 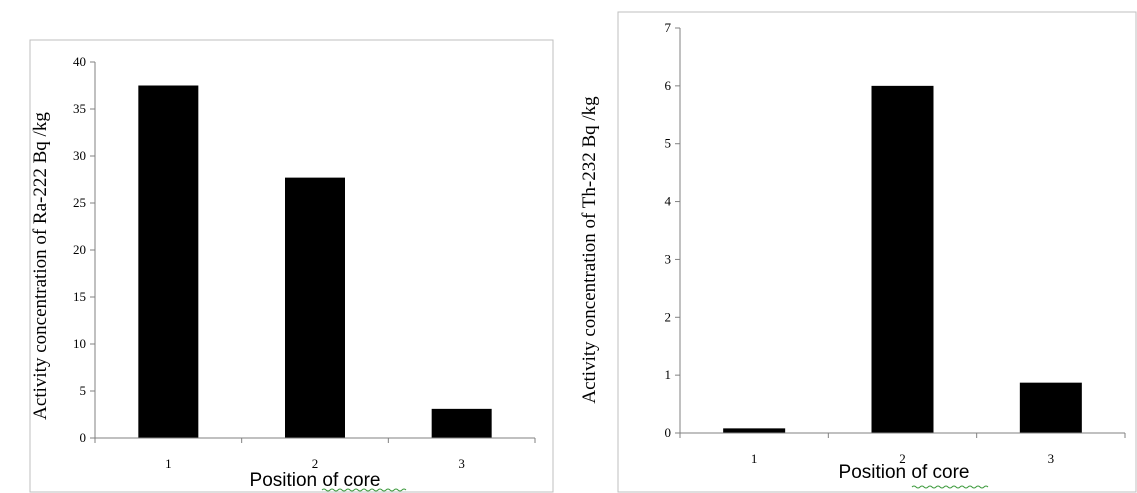 What do you see at coordinates (668, 316) in the screenshot?
I see `y-tick-label: 2` at bounding box center [668, 316].